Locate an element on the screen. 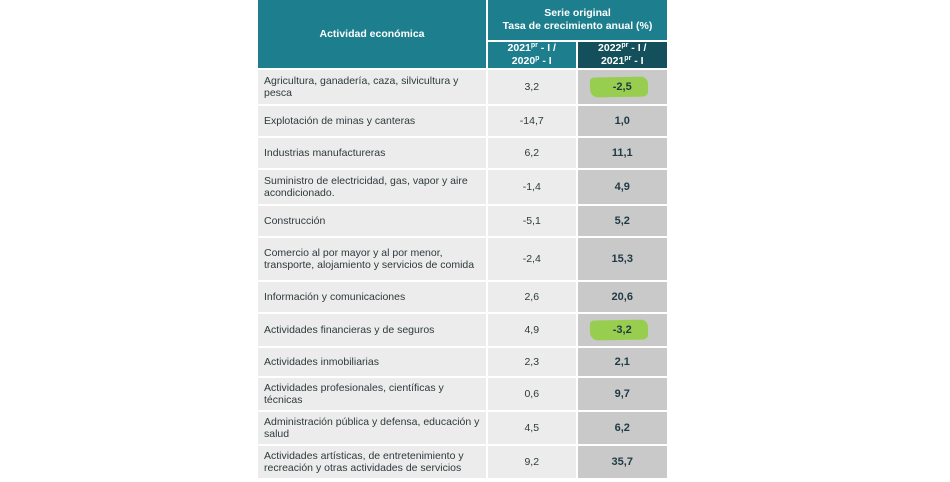 The width and height of the screenshot is (950, 482). table-row: Explotación de minas y canteras -14,7 1,0 is located at coordinates (462, 122).